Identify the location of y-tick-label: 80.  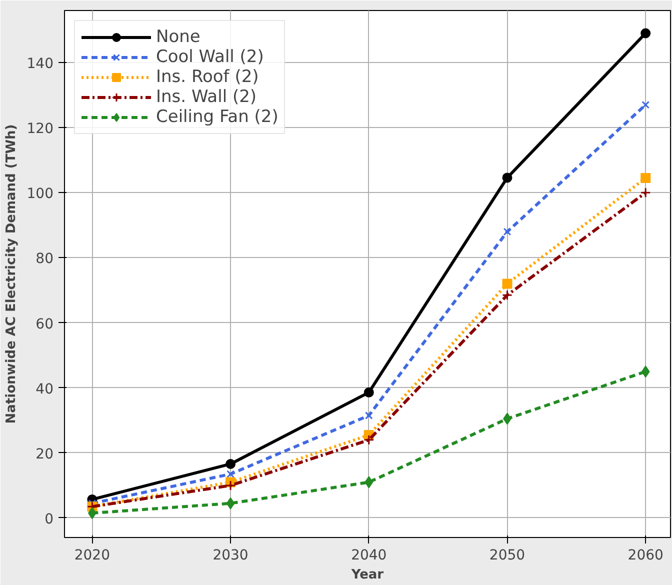
(45, 259).